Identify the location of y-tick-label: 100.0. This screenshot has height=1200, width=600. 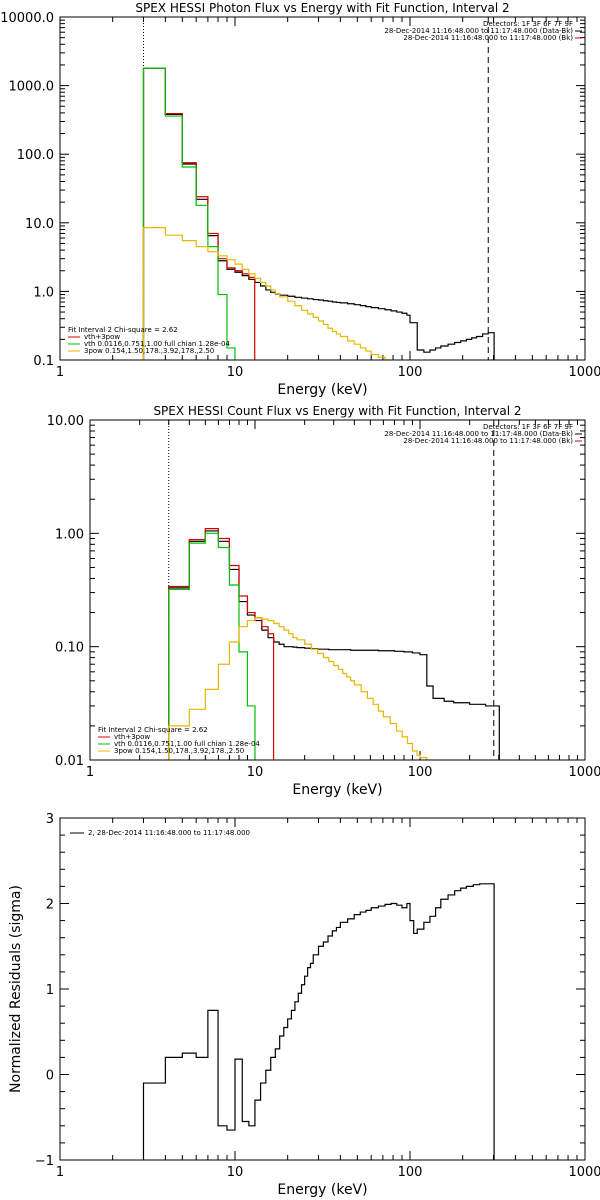
(35, 155).